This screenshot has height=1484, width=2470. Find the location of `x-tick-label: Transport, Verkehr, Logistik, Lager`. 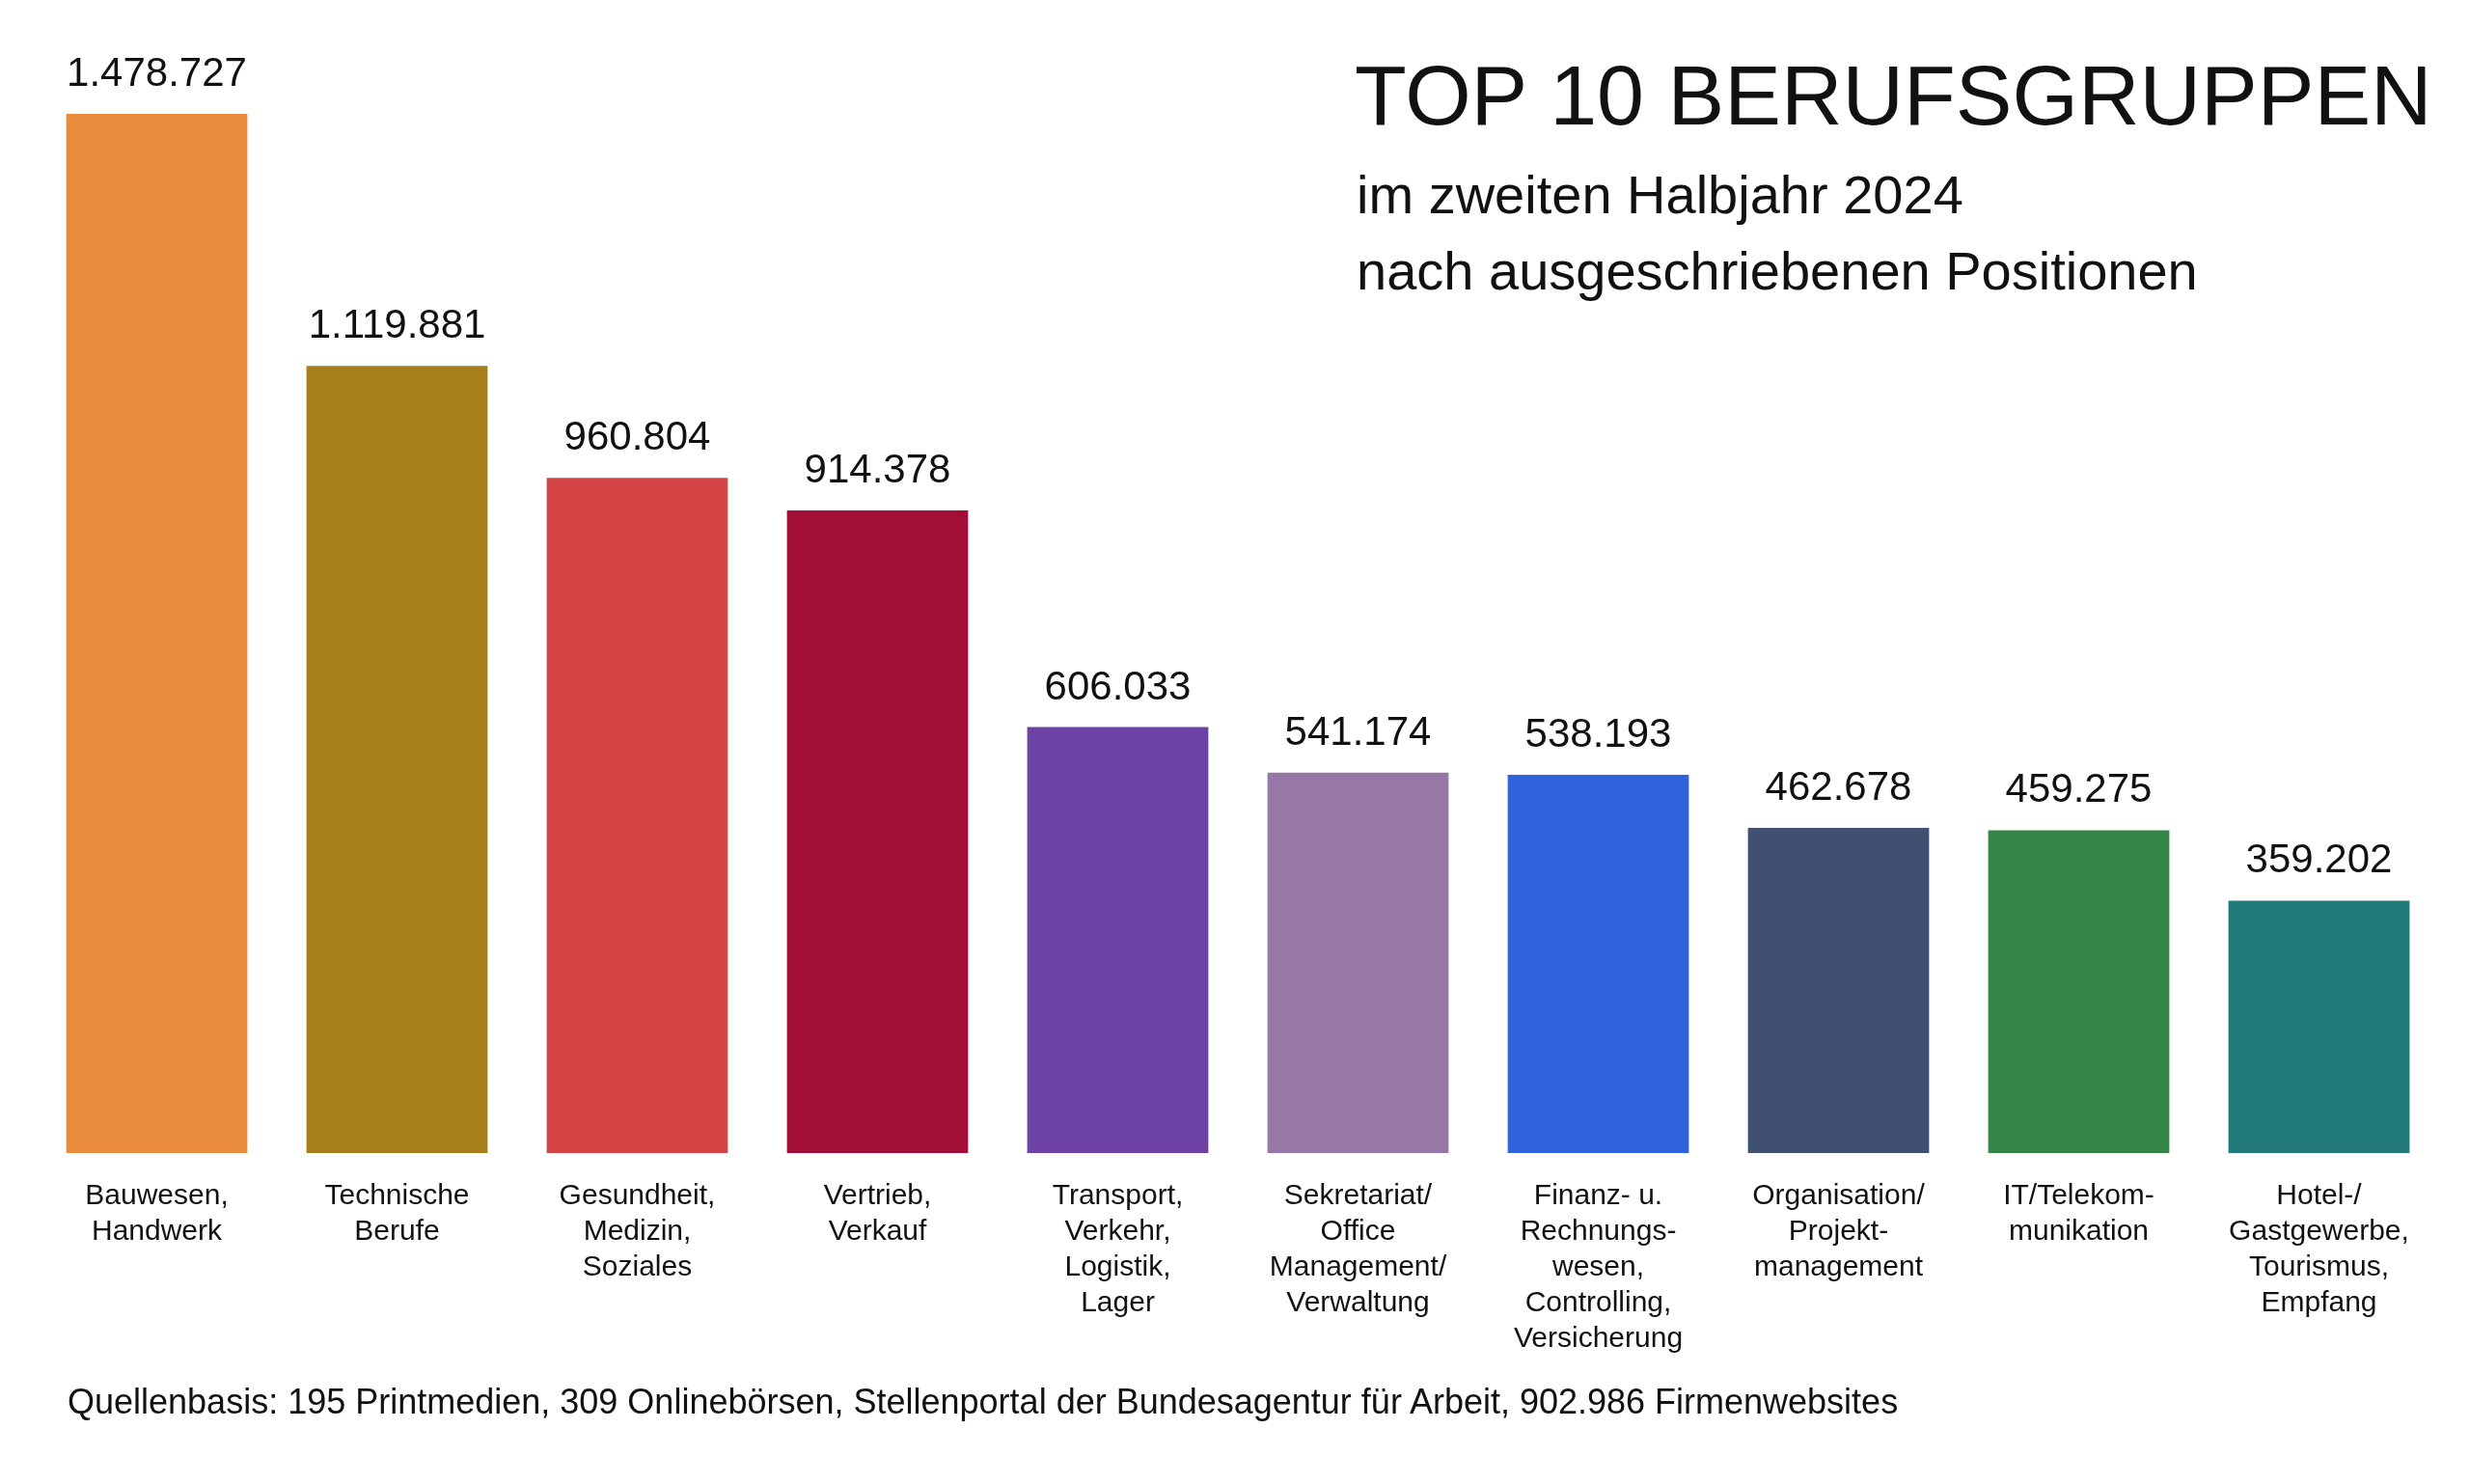

x-tick-label: Transport, Verkehr, Logistik, Lager is located at coordinates (1118, 1247).